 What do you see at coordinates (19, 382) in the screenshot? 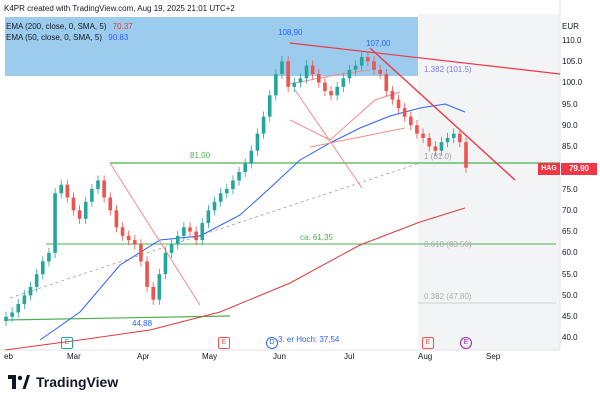
I see `tradingview-icon` at bounding box center [19, 382].